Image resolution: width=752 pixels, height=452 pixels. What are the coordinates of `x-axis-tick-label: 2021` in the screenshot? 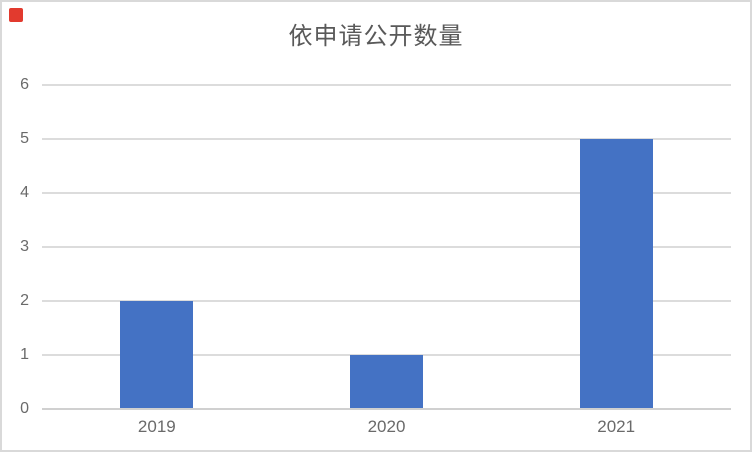 It's located at (616, 426).